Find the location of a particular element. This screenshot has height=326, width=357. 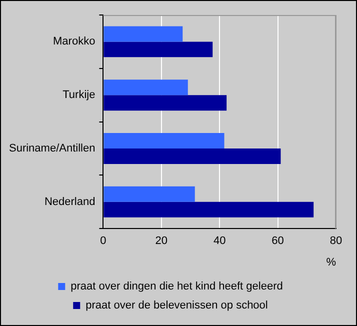

x-tick-label: 80 is located at coordinates (336, 241).